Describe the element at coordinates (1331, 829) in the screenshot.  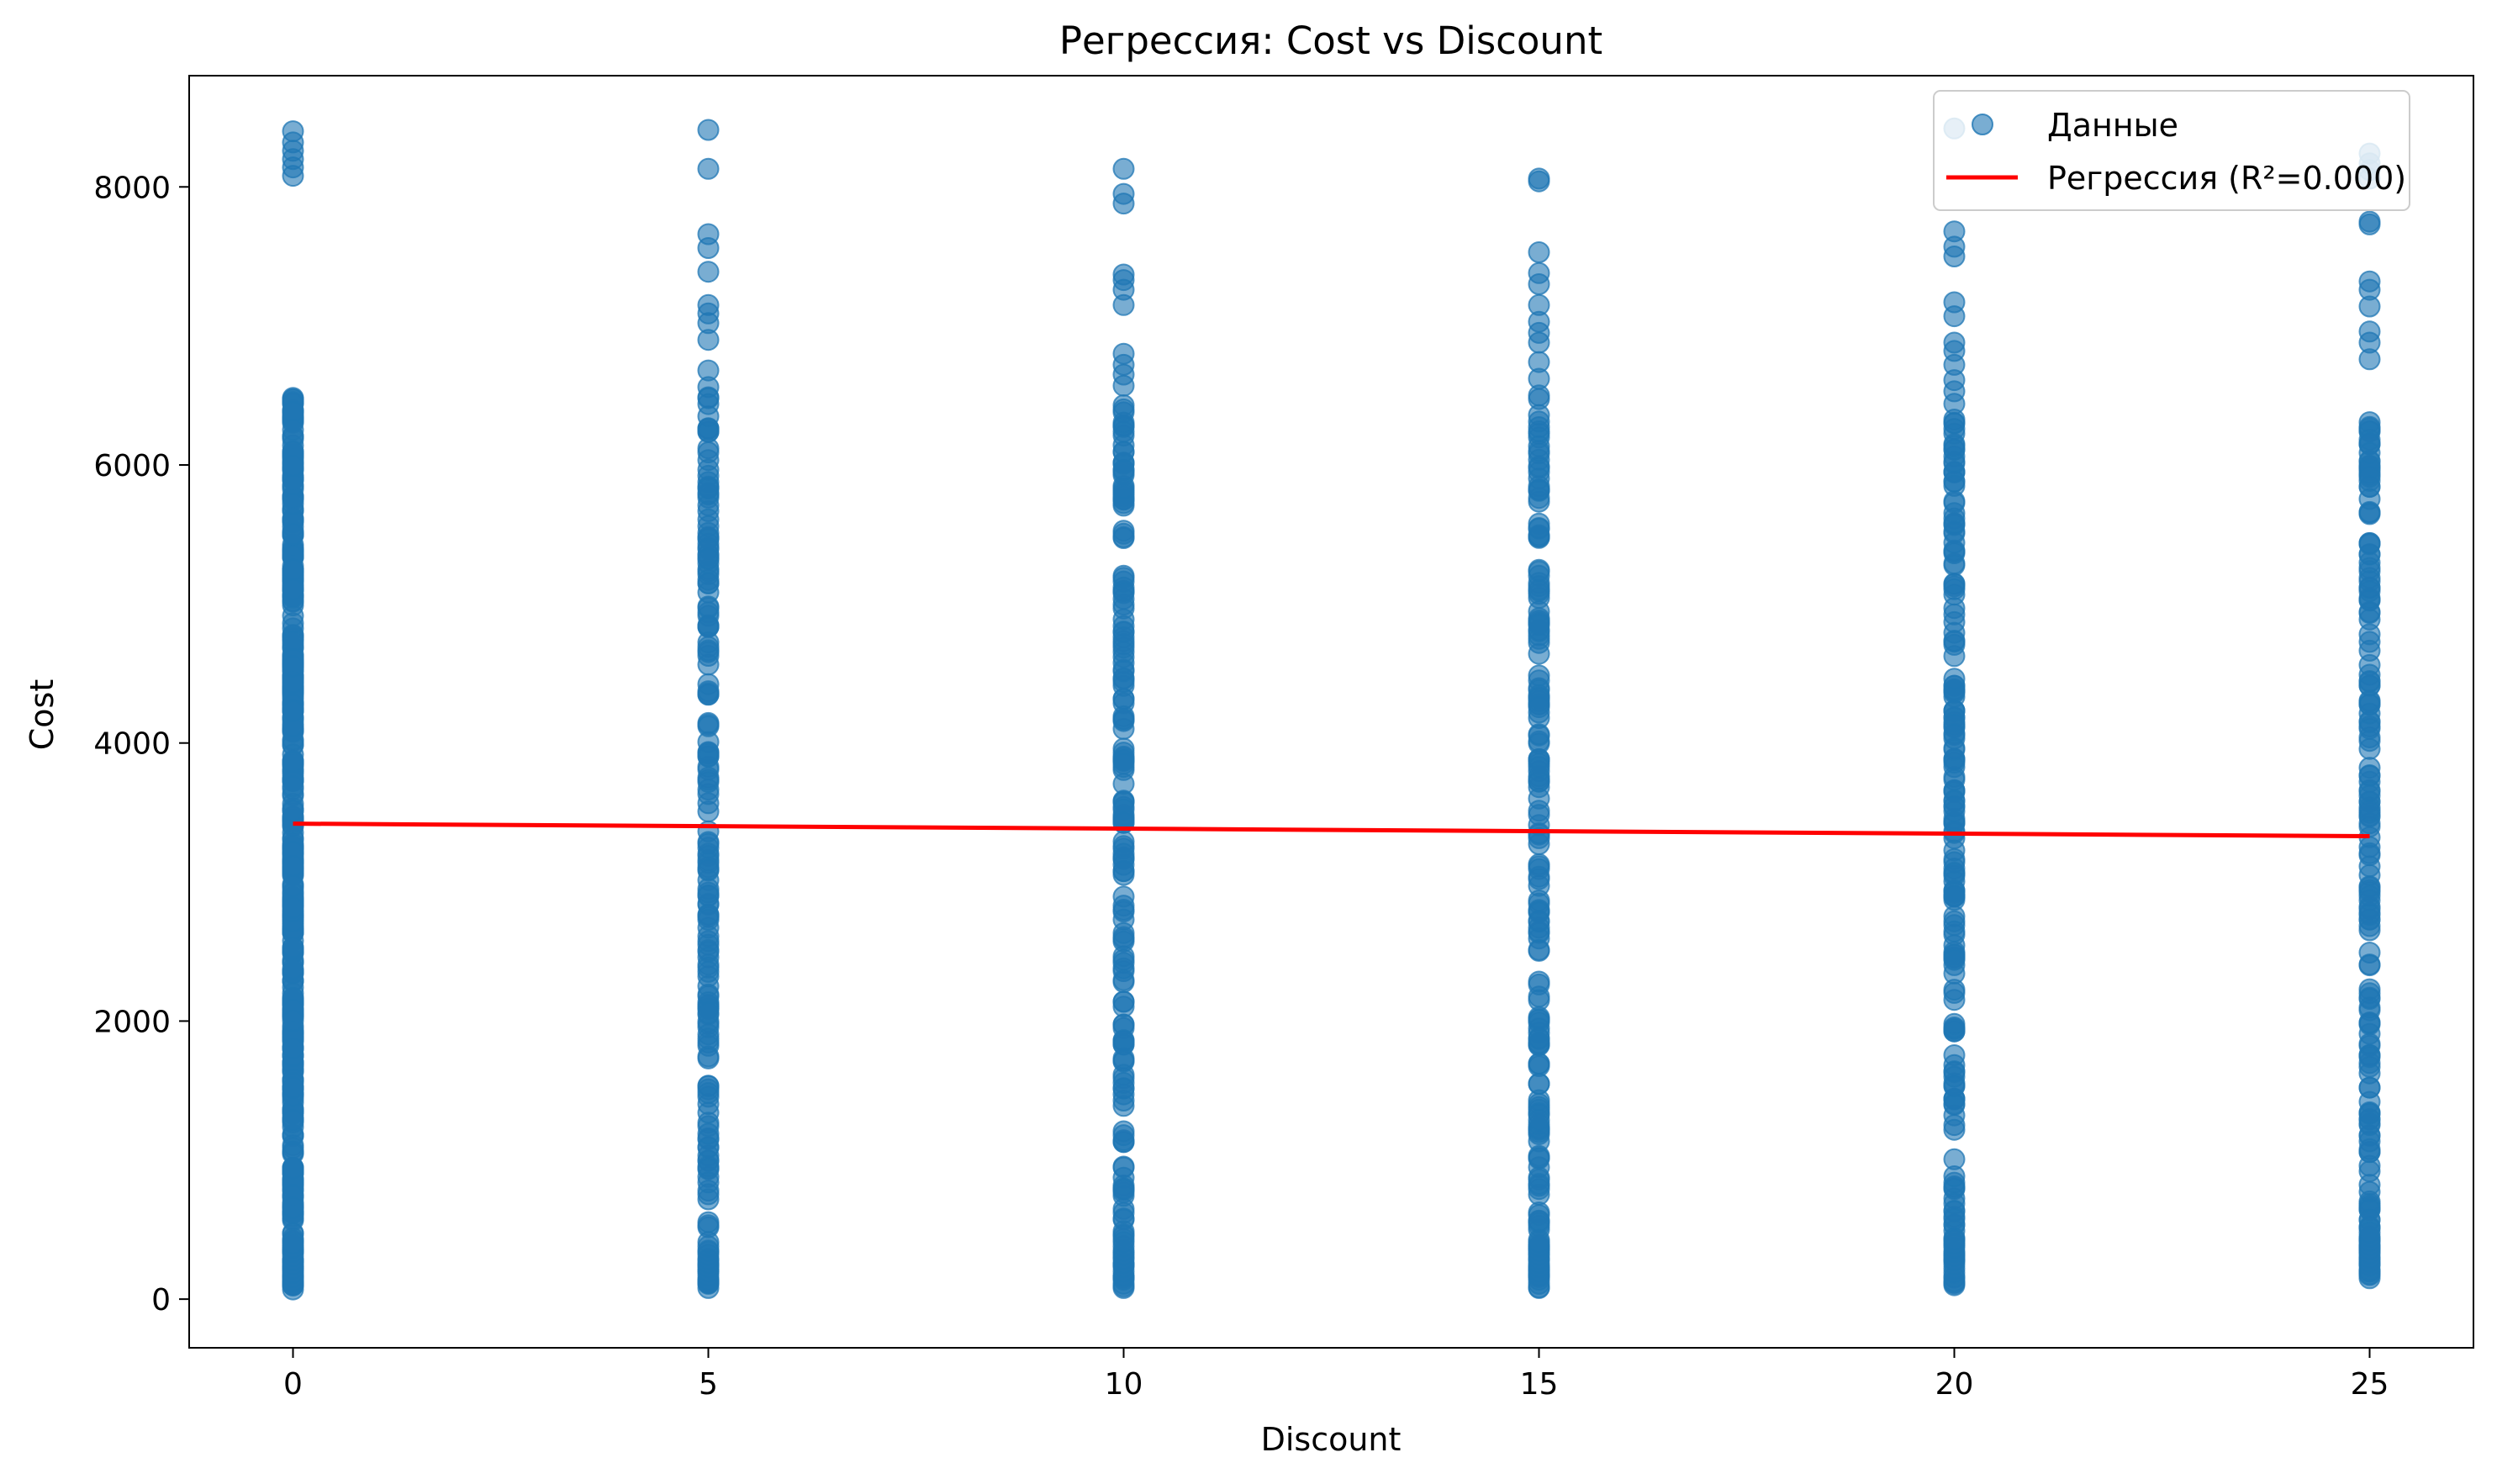
I see `regression-layer` at that location.